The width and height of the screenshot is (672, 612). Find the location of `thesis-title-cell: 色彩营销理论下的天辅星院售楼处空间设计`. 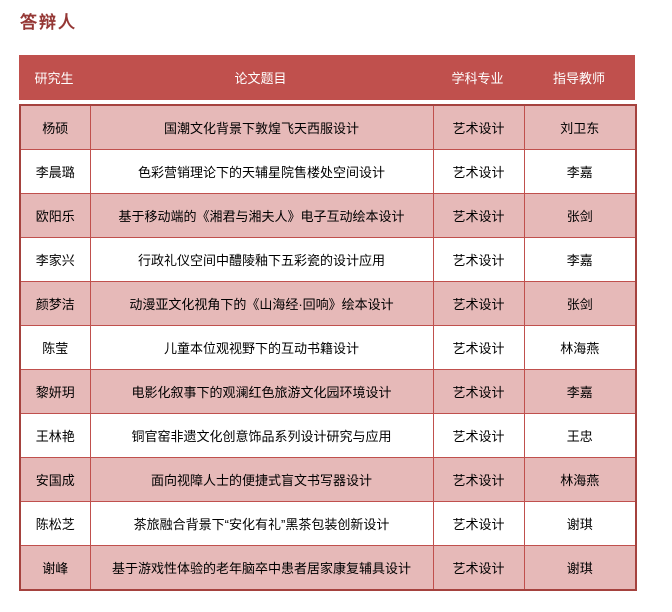

thesis-title-cell: 色彩营销理论下的天辅星院售楼处空间设计 is located at coordinates (261, 171).